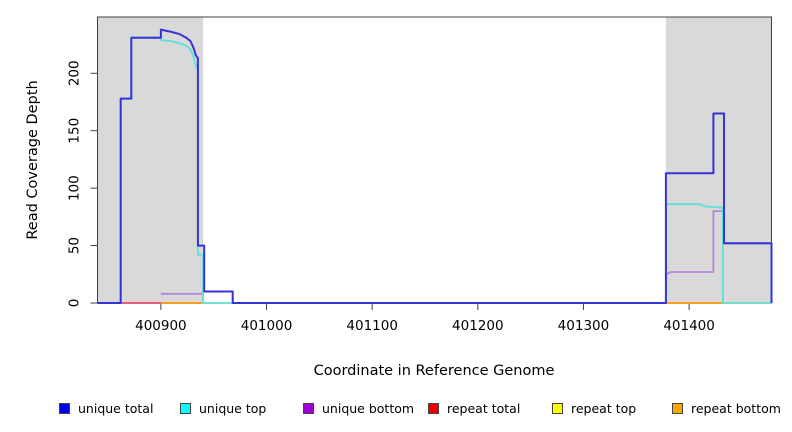  What do you see at coordinates (33, 160) in the screenshot?
I see `y-axis-title: Read Coverage Depth` at bounding box center [33, 160].